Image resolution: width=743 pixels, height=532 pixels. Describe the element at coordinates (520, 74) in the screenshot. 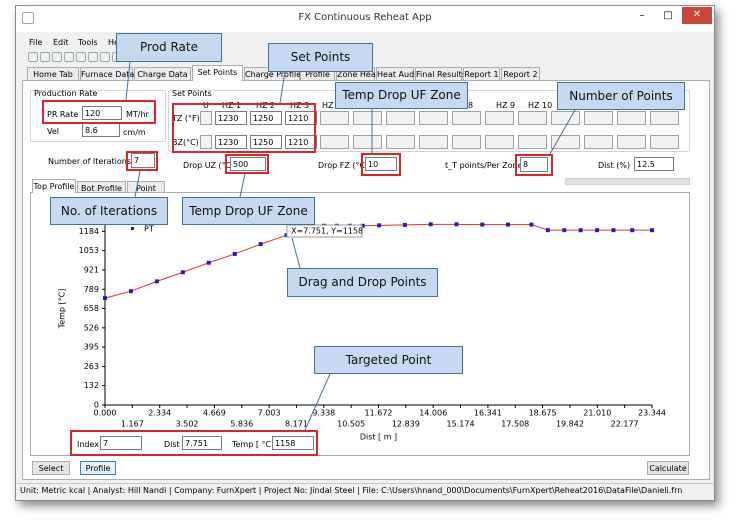

I see `tab: Report 2` at that location.